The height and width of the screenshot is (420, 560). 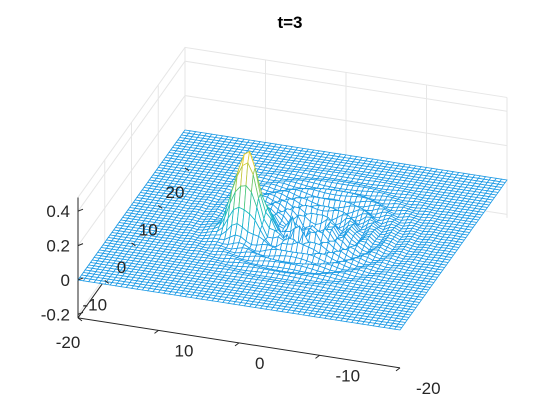 What do you see at coordinates (348, 375) in the screenshot?
I see `y-tick-label: -10` at bounding box center [348, 375].